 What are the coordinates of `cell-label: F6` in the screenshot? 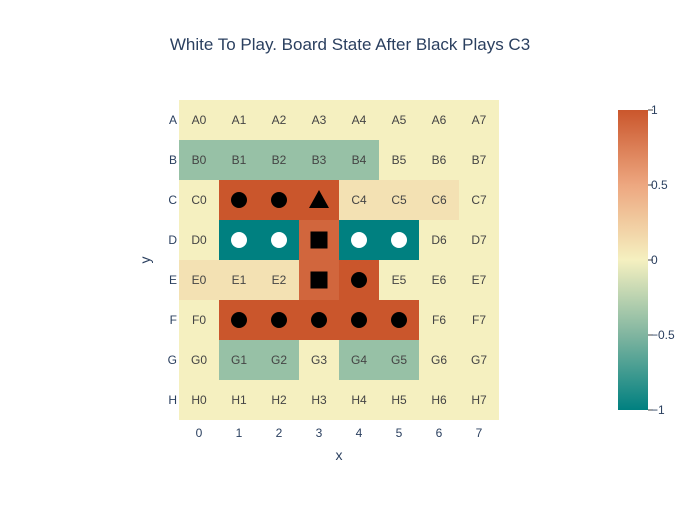 It's located at (439, 320).